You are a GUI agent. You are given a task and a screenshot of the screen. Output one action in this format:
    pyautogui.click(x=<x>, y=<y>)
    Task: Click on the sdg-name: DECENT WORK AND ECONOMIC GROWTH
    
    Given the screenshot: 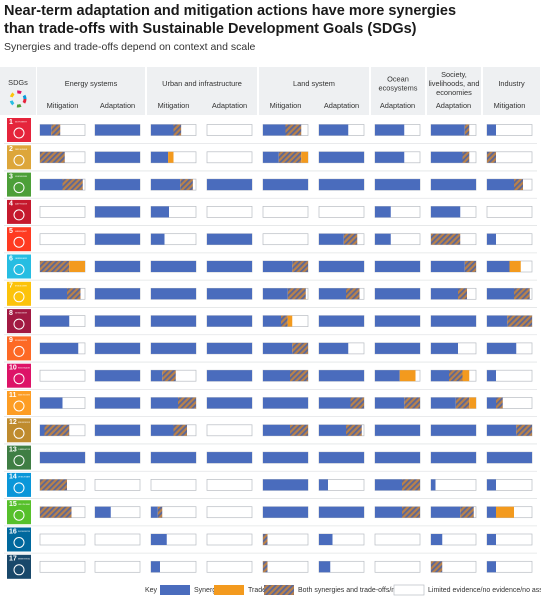 What is the action you would take?
    pyautogui.click(x=21, y=313)
    